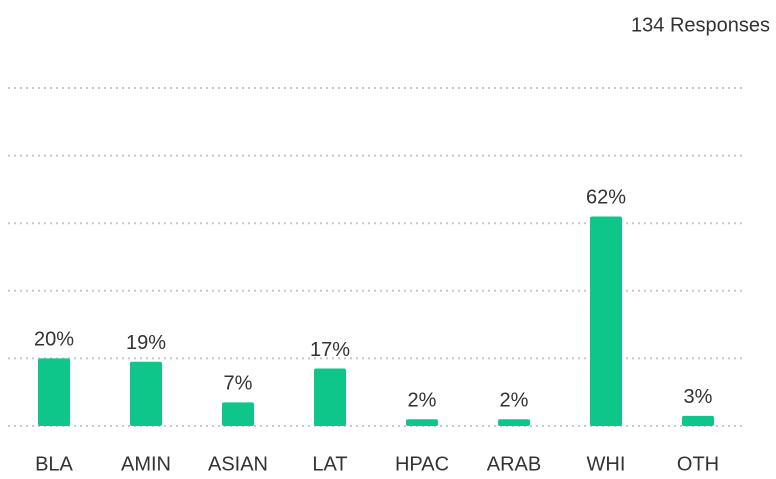 Image resolution: width=776 pixels, height=479 pixels. What do you see at coordinates (700, 25) in the screenshot?
I see `response-count: 134 Responses` at bounding box center [700, 25].